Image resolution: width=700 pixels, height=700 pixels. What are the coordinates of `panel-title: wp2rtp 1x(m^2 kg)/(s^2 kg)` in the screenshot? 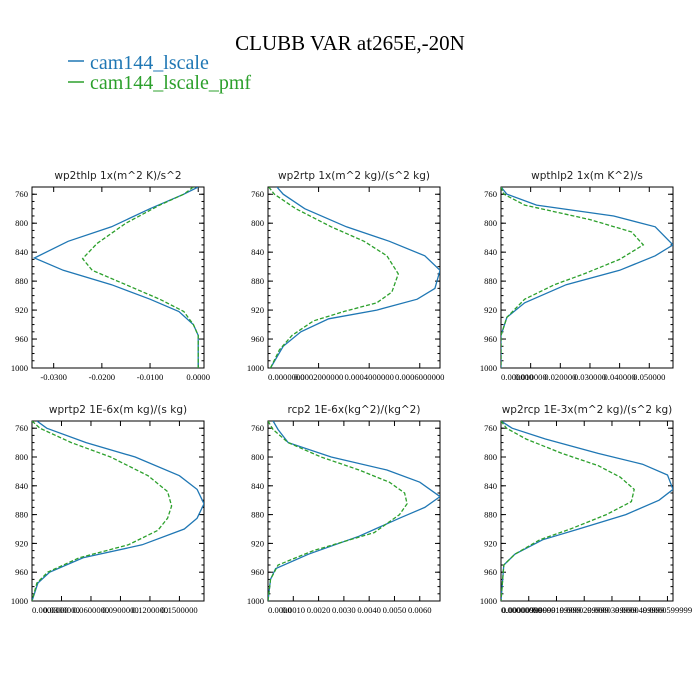 It's located at (354, 176).